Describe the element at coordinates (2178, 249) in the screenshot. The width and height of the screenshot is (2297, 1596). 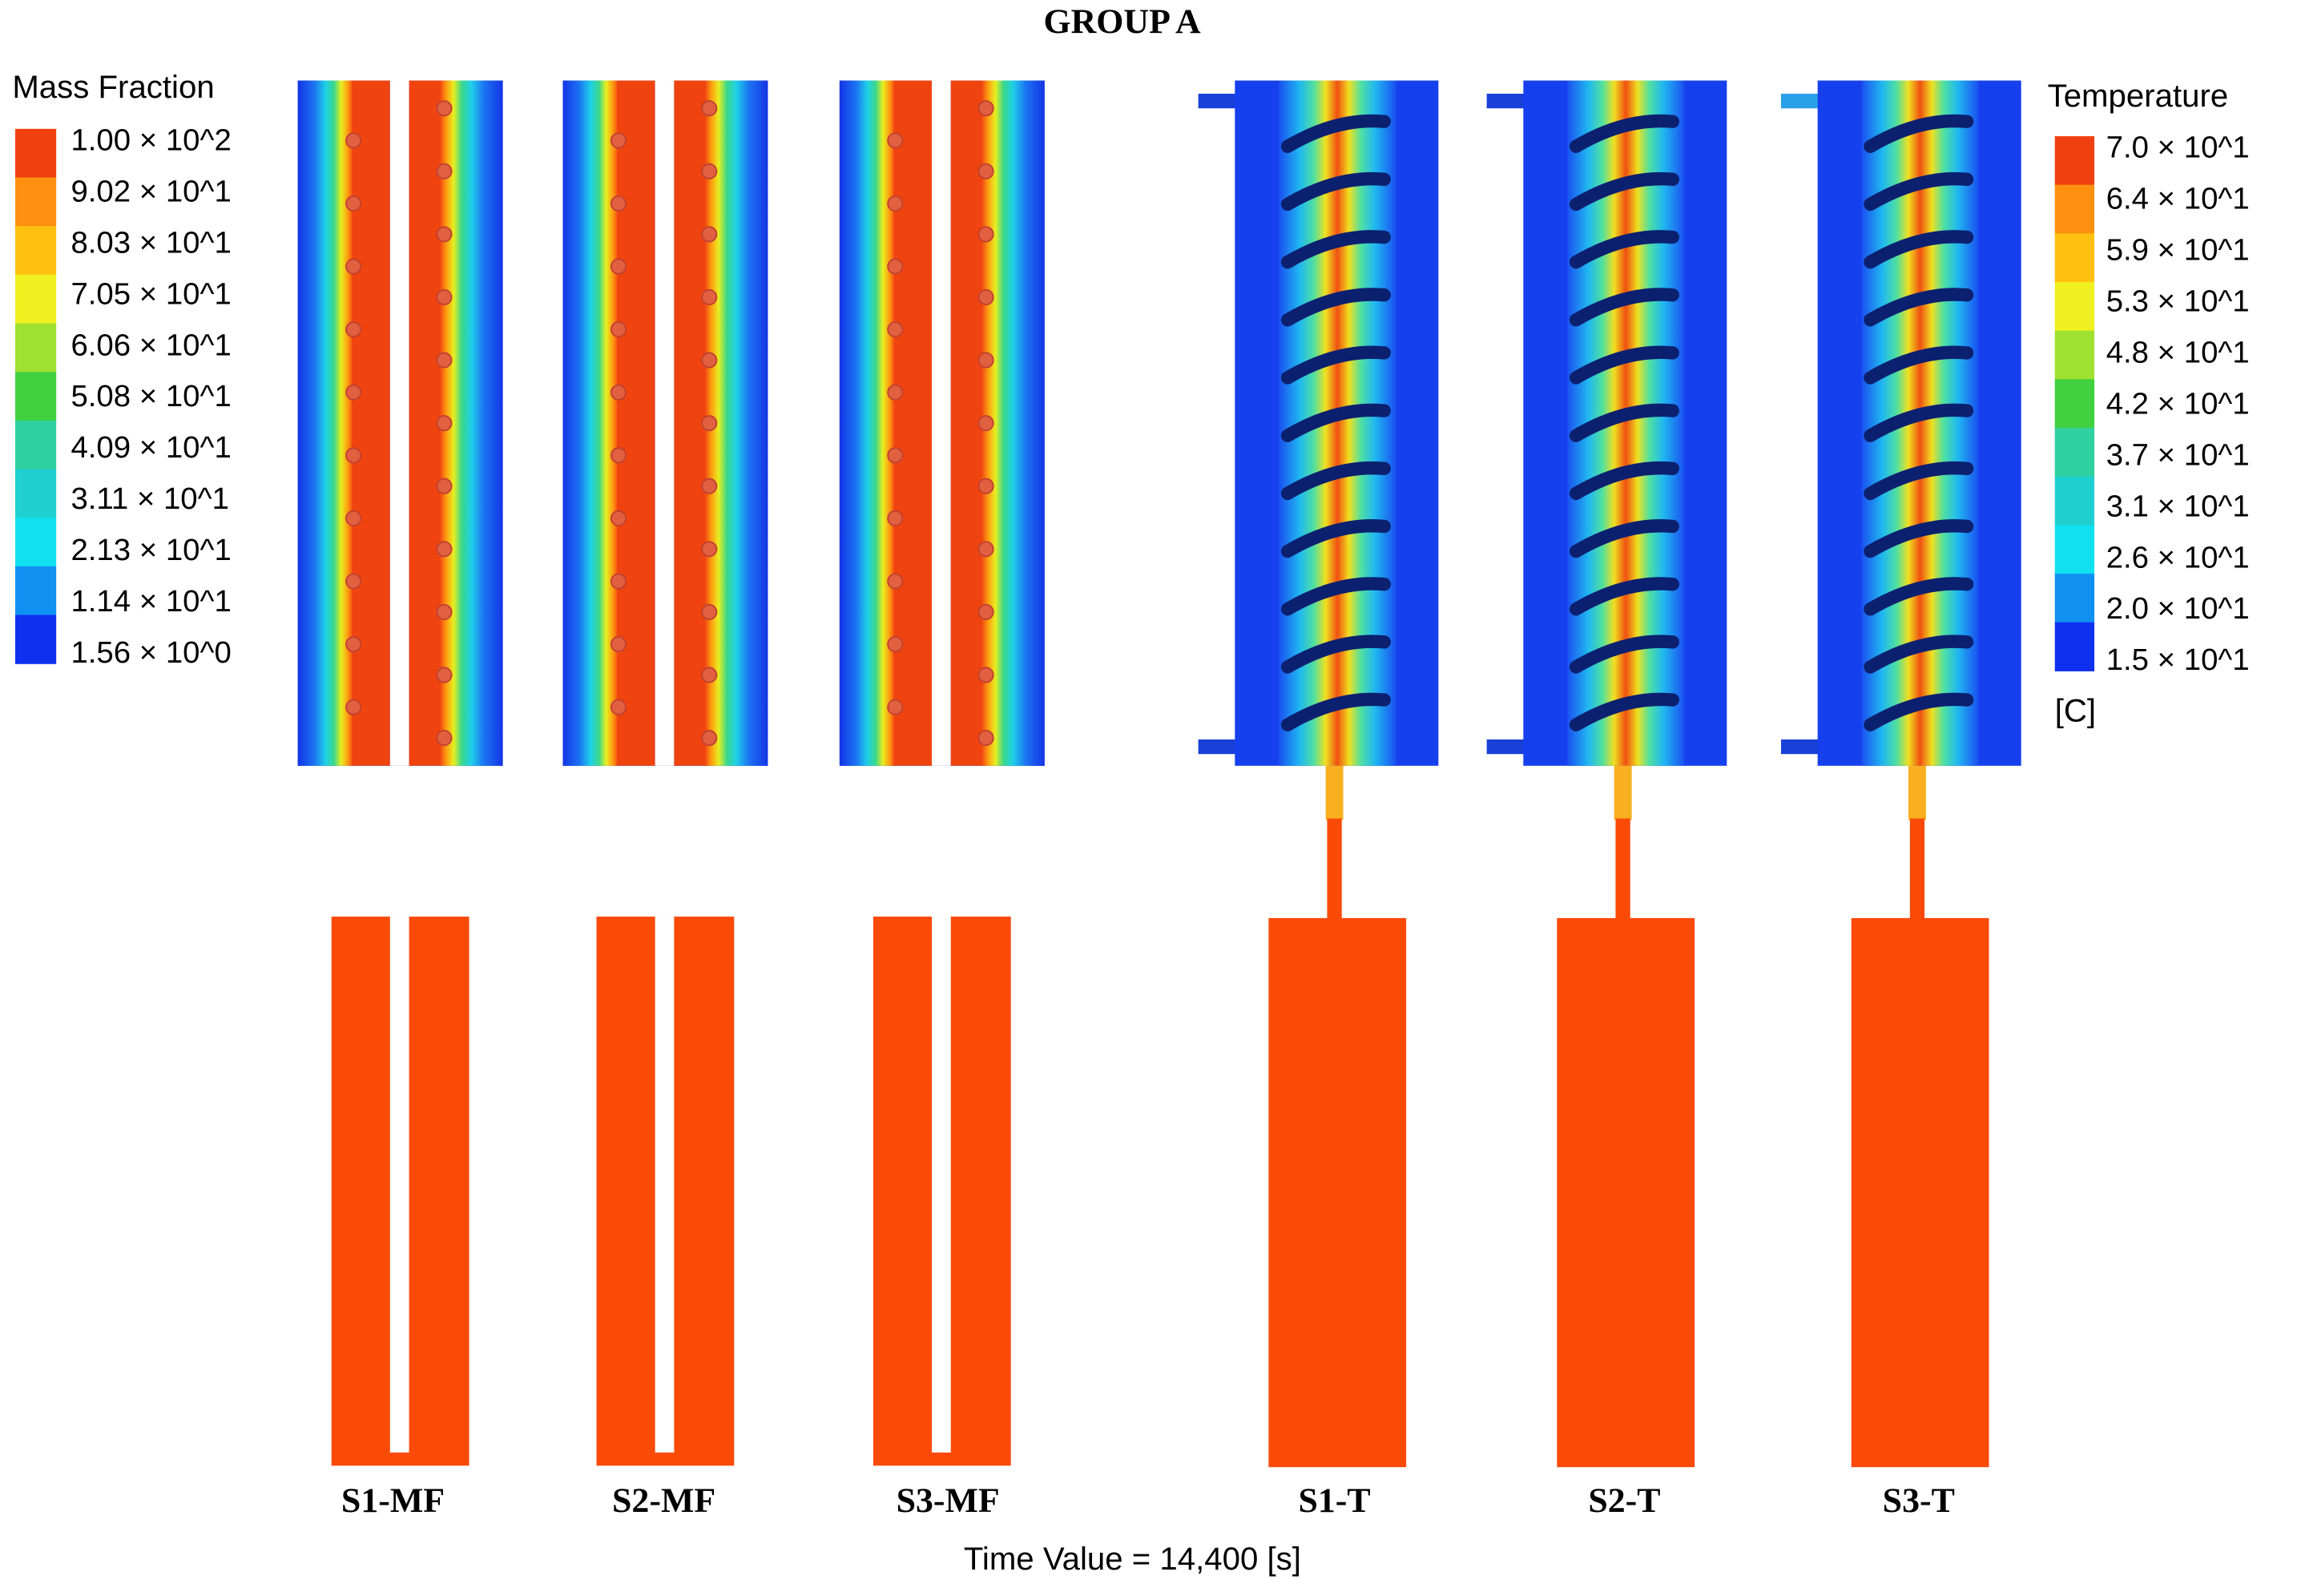
I see `legend-label: 5.9 × 10^1` at that location.